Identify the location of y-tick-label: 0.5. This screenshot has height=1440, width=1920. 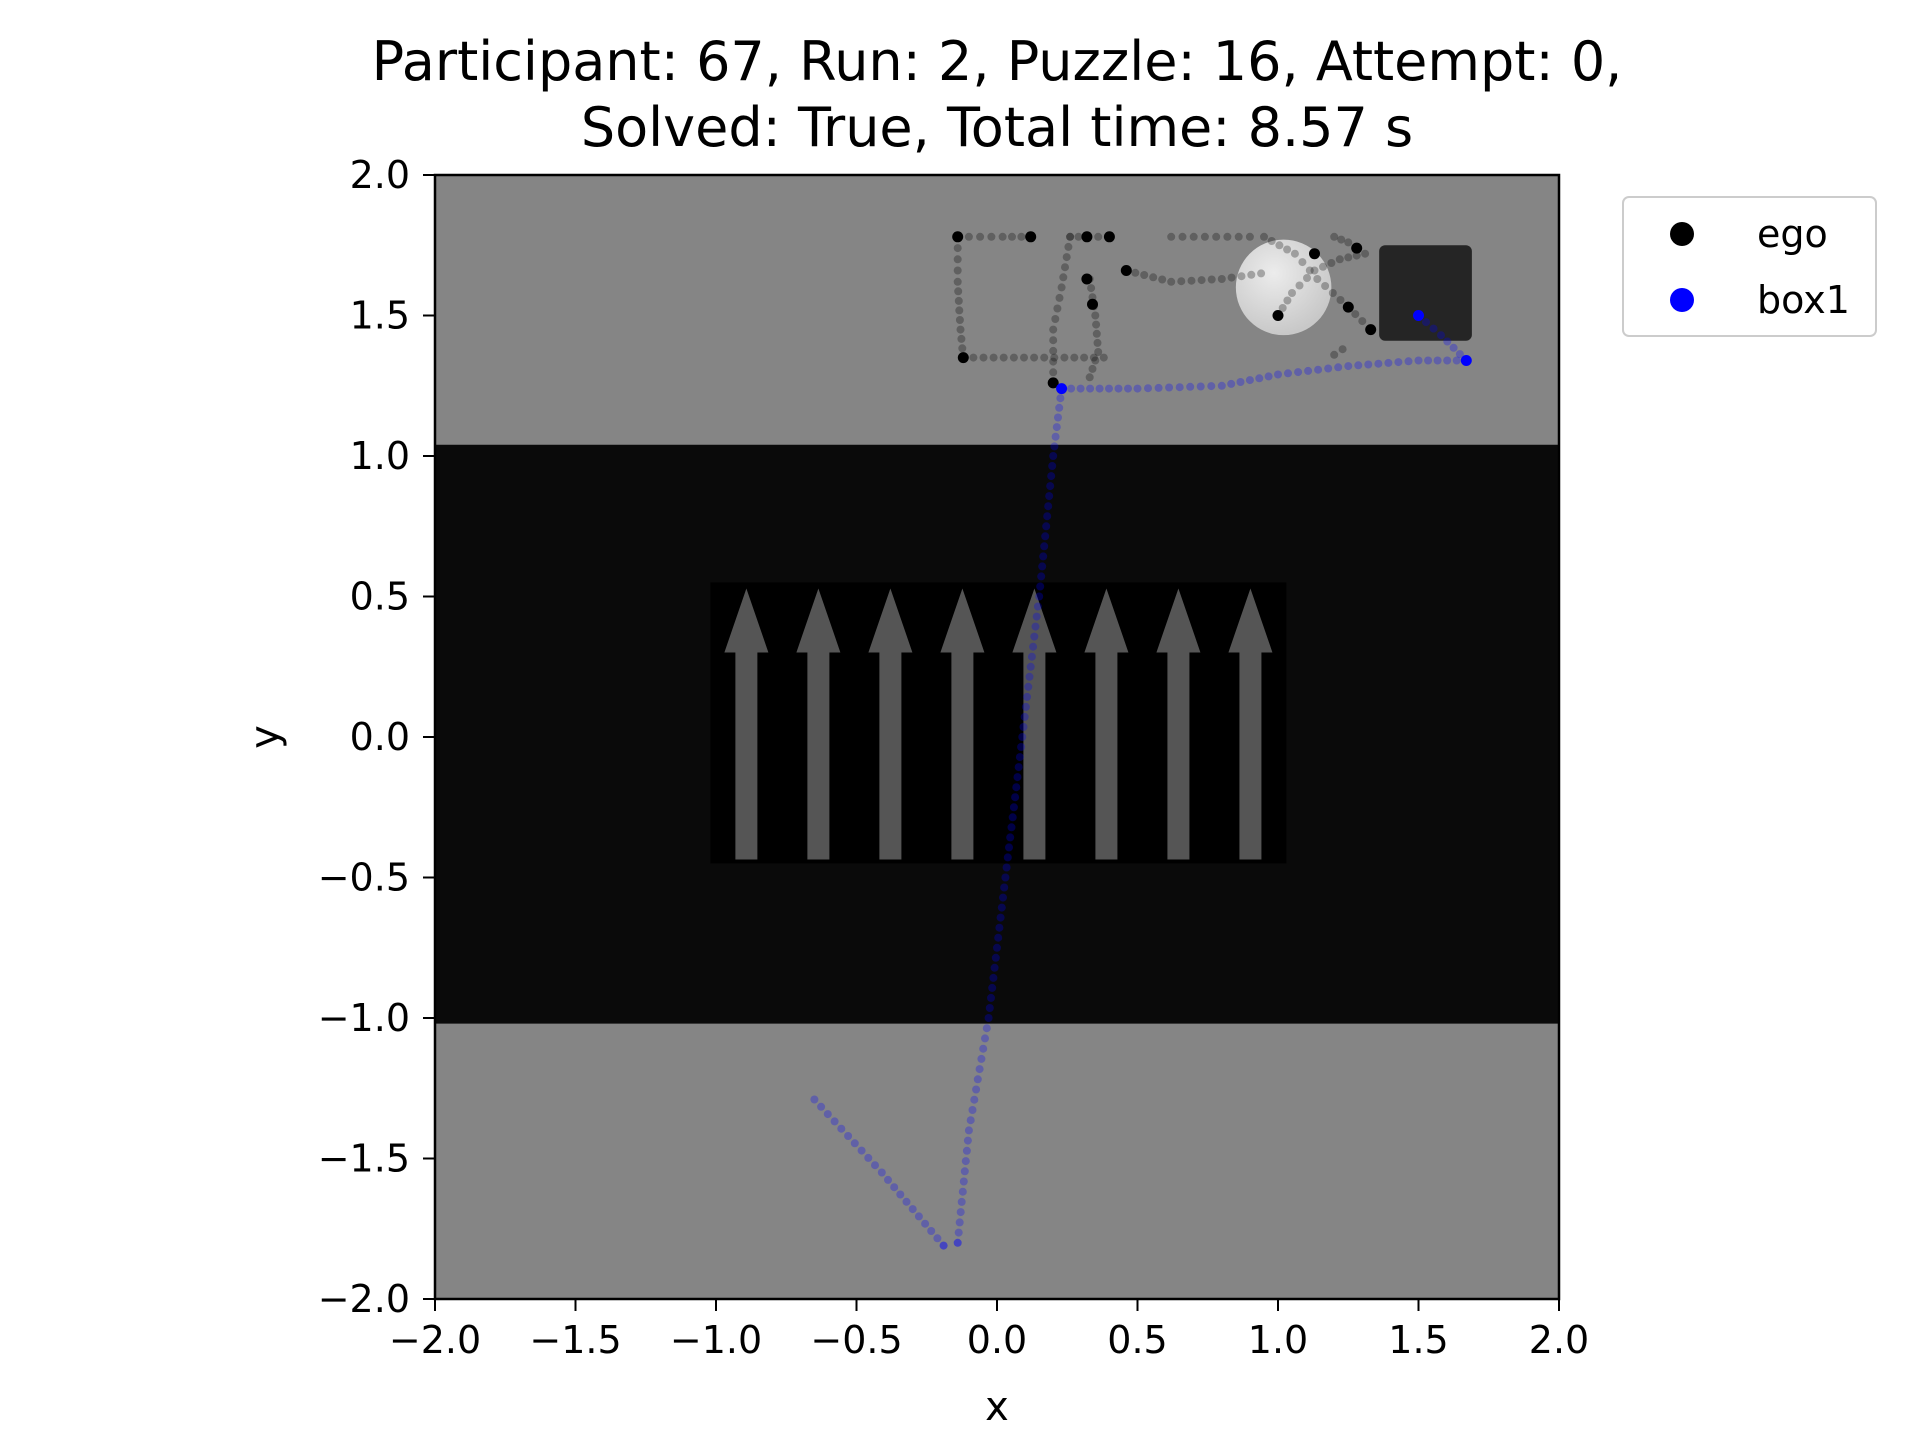
(380, 597).